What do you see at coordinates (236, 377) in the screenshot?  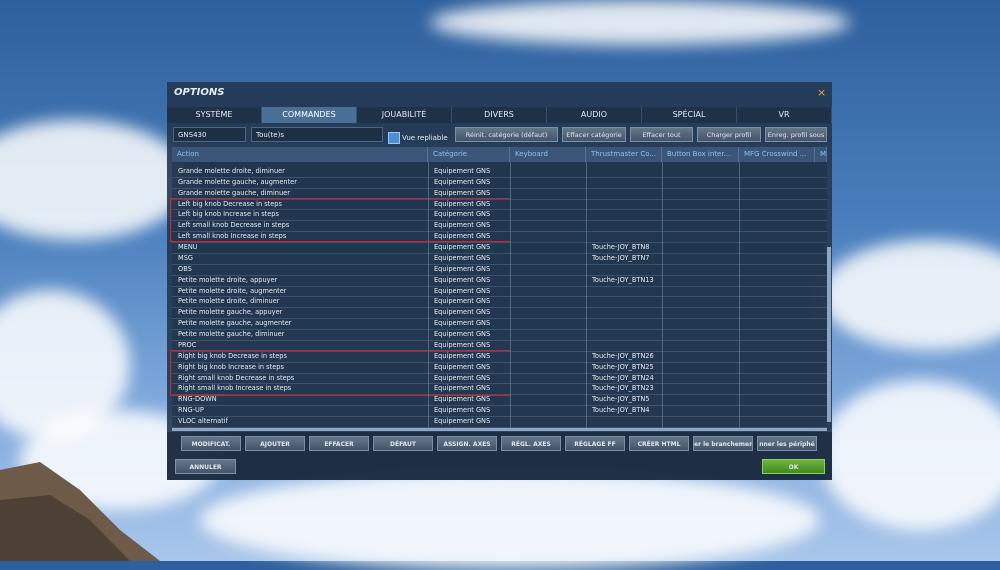 I see `action-cell: Right small knob Decrease in steps` at bounding box center [236, 377].